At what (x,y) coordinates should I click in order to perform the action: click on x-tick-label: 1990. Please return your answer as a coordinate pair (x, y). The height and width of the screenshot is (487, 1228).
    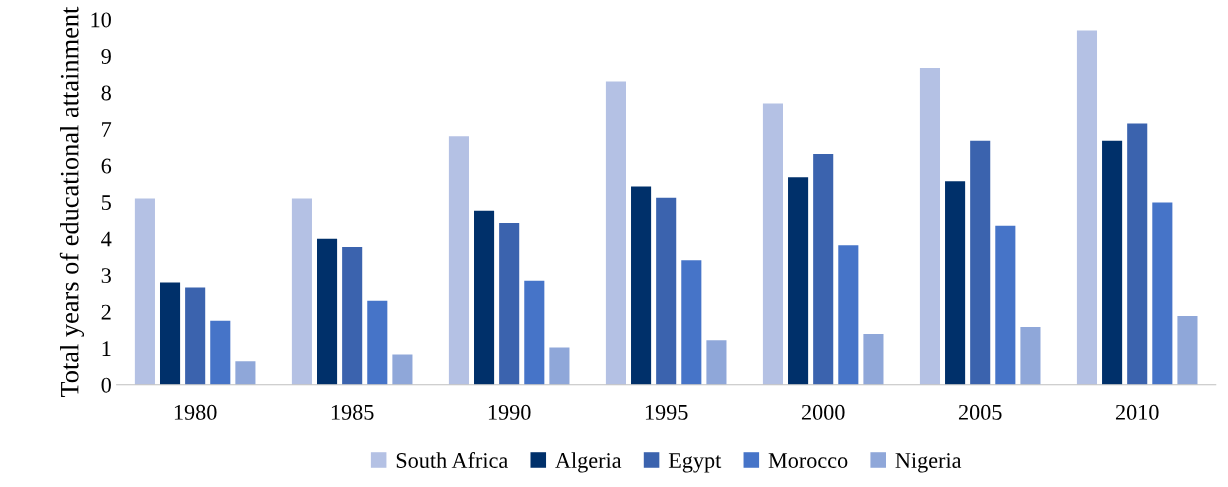
    Looking at the image, I should click on (509, 412).